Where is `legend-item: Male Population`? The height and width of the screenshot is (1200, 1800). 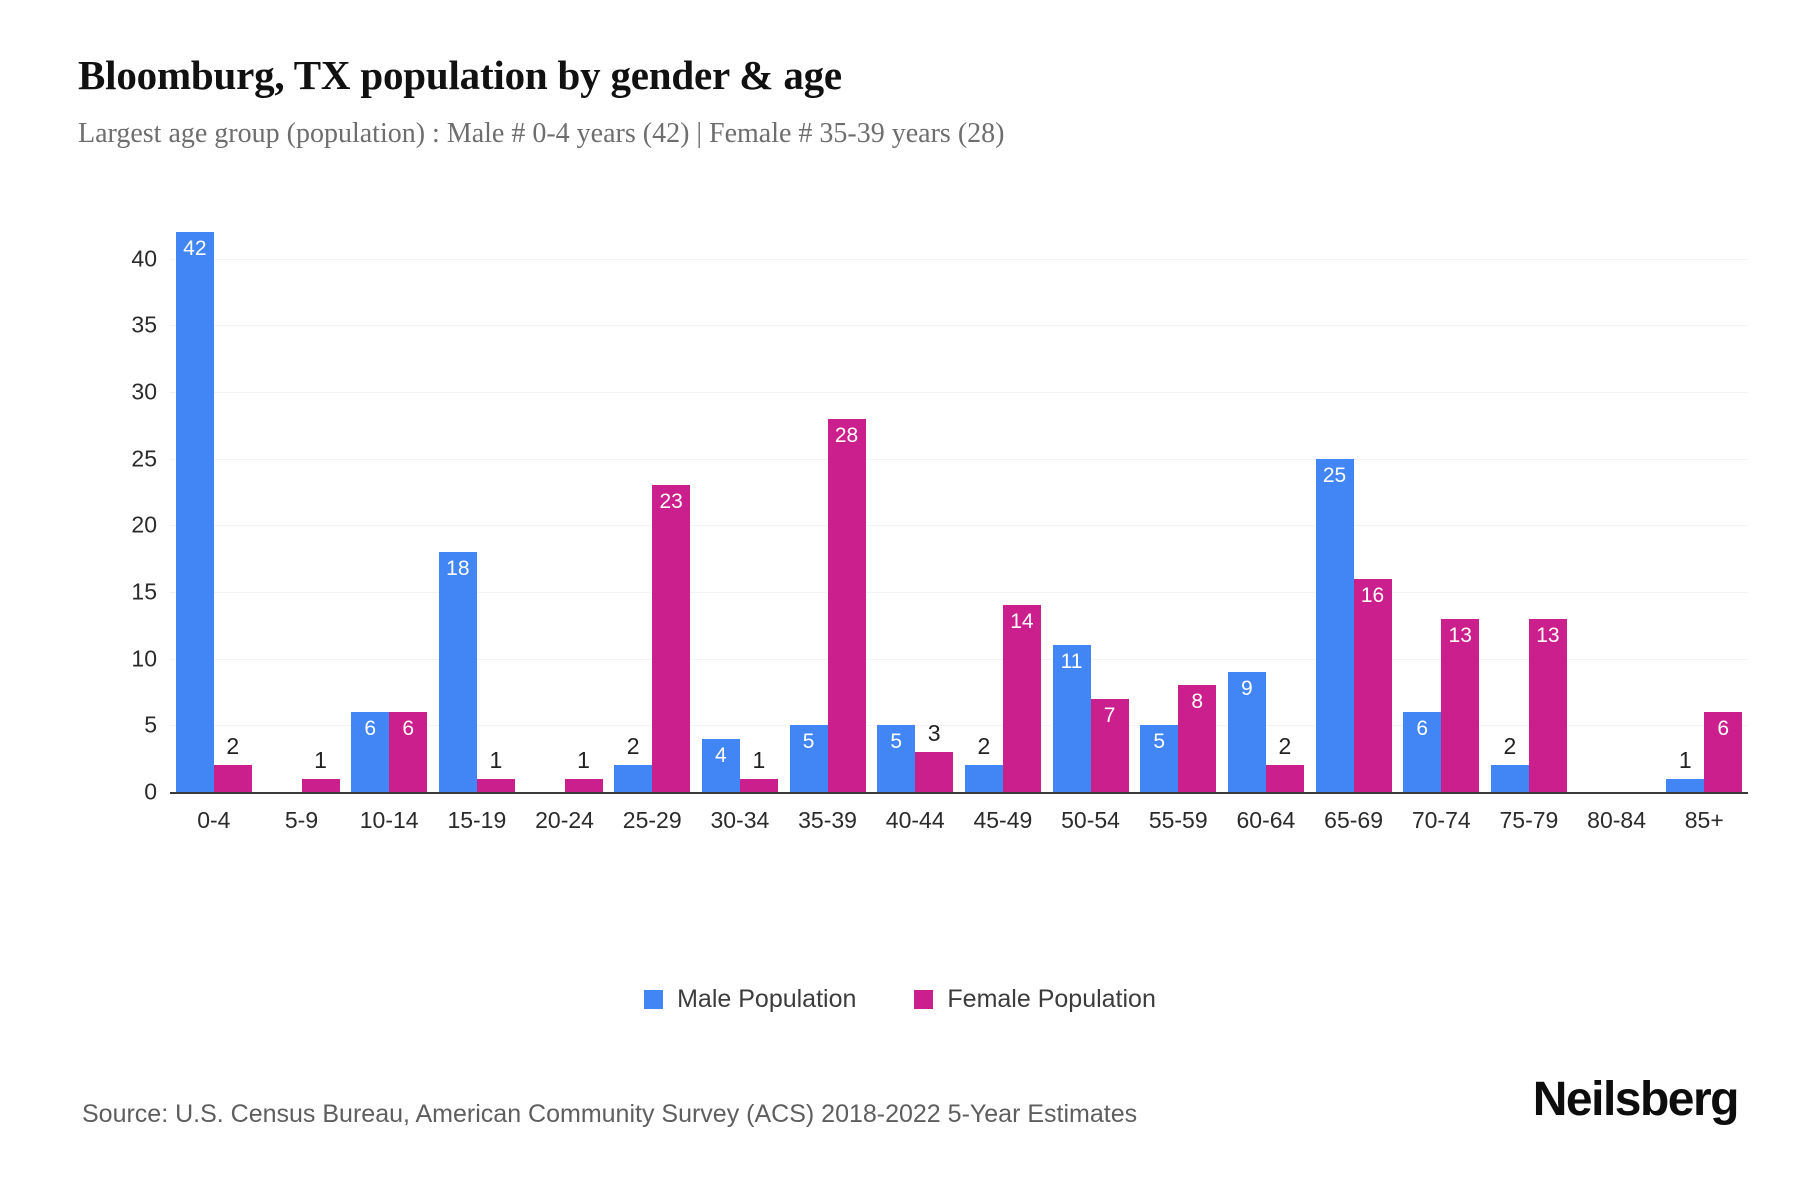
legend-item: Male Population is located at coordinates (750, 999).